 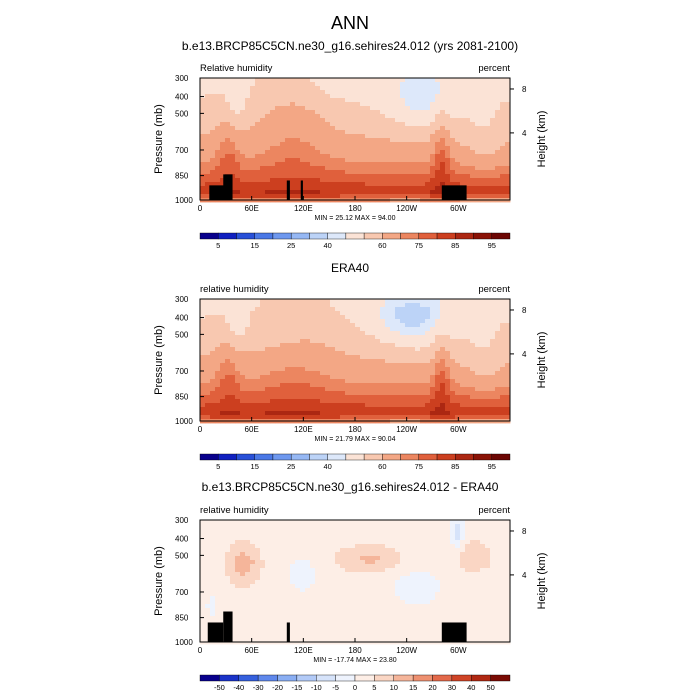 What do you see at coordinates (245, 236) in the screenshot?
I see `colorbar-swatch` at bounding box center [245, 236].